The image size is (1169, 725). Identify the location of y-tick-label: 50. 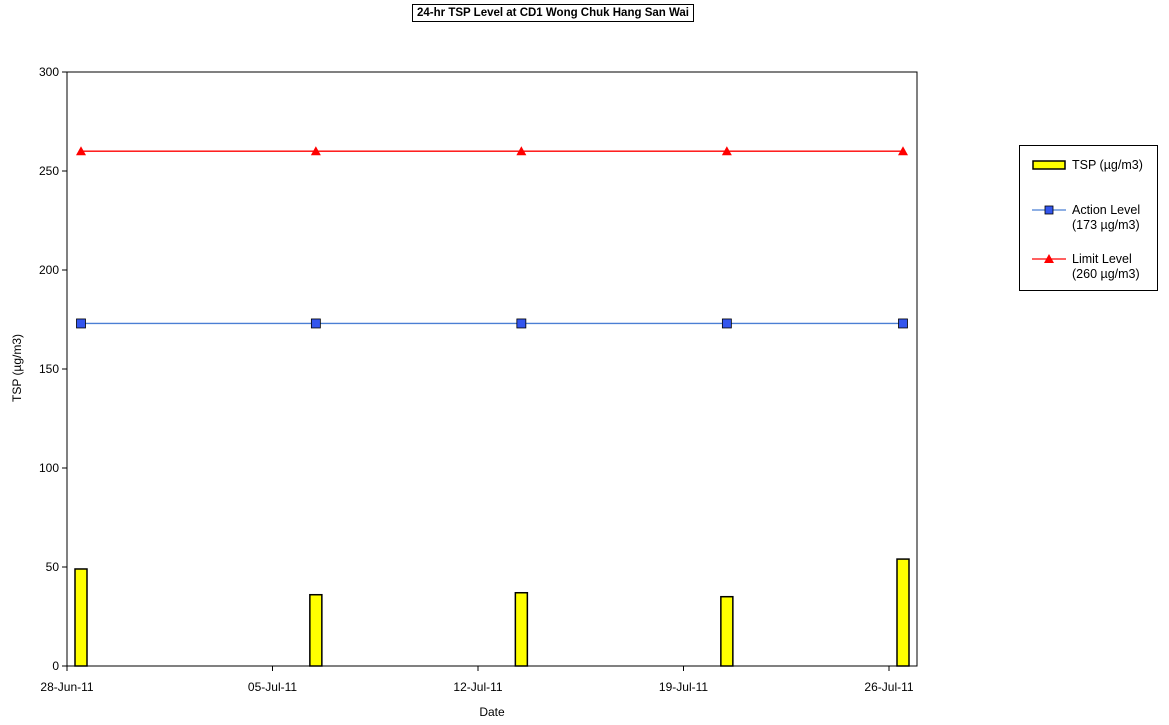
(53, 567).